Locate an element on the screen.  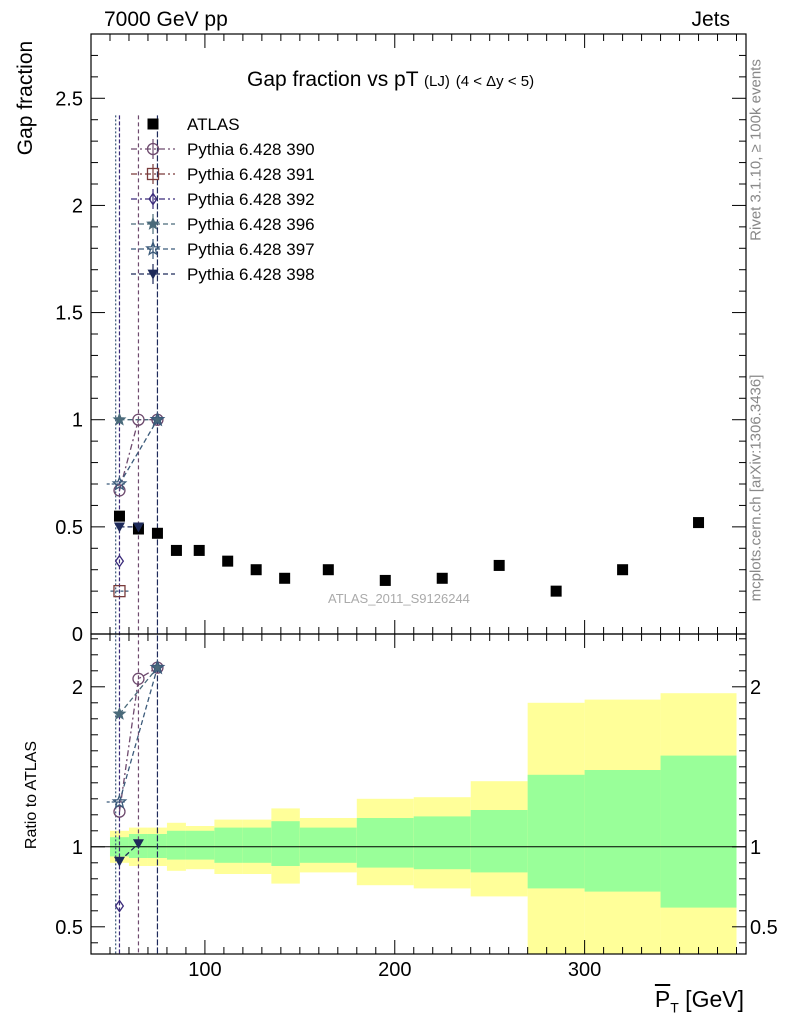
legend-label-4: Pythia 6.428 396 is located at coordinates (251, 224).